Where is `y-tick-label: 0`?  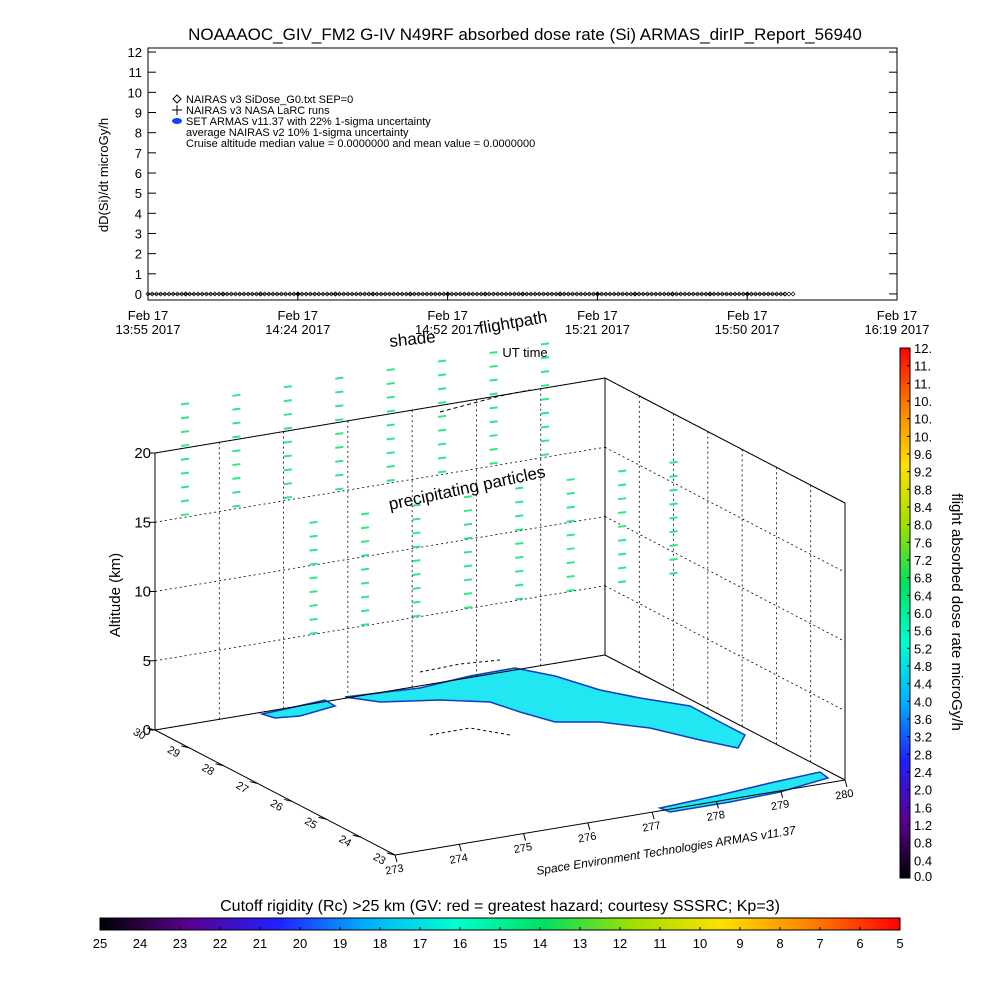 y-tick-label: 0 is located at coordinates (138, 294).